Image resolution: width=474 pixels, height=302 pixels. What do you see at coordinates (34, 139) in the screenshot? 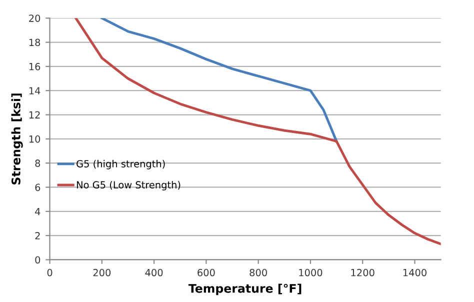
I see `y-tick-label: 10` at bounding box center [34, 139].